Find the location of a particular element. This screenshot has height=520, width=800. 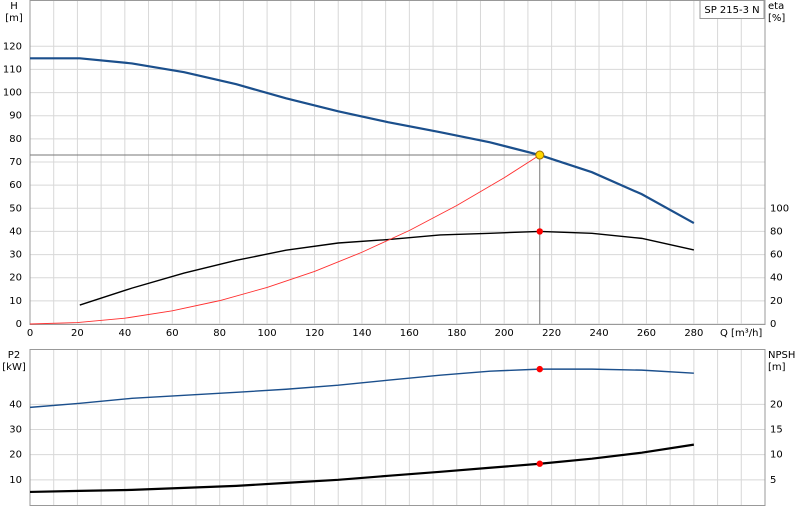

x-tick-label: 180 is located at coordinates (456, 333).